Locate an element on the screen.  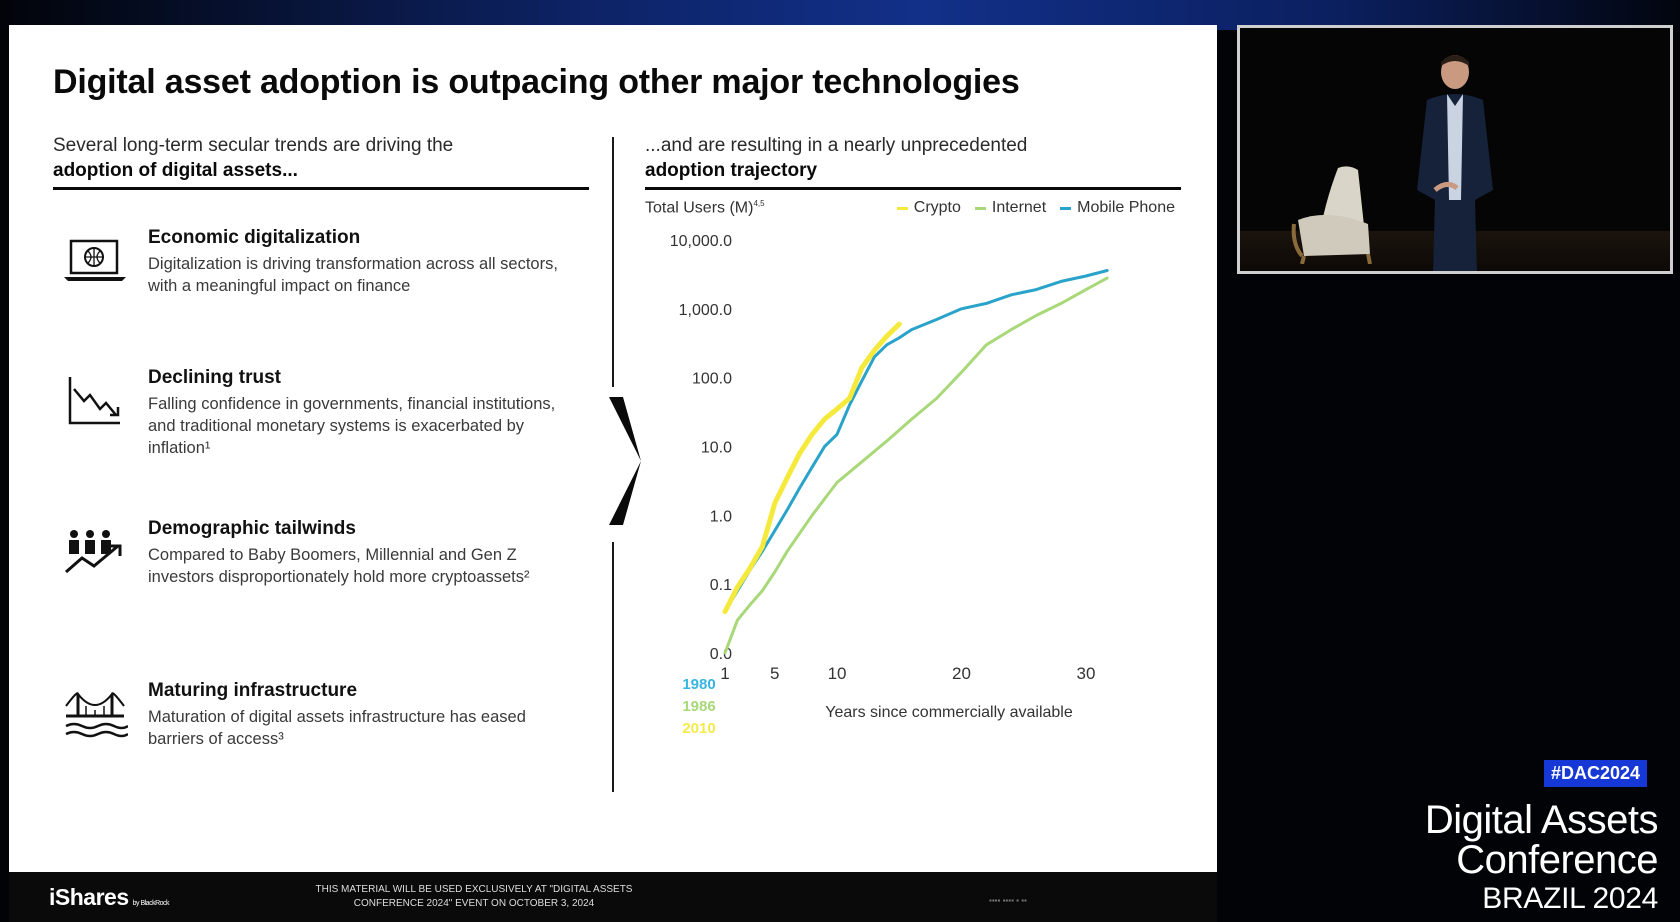
right-heading-rule is located at coordinates (913, 188).